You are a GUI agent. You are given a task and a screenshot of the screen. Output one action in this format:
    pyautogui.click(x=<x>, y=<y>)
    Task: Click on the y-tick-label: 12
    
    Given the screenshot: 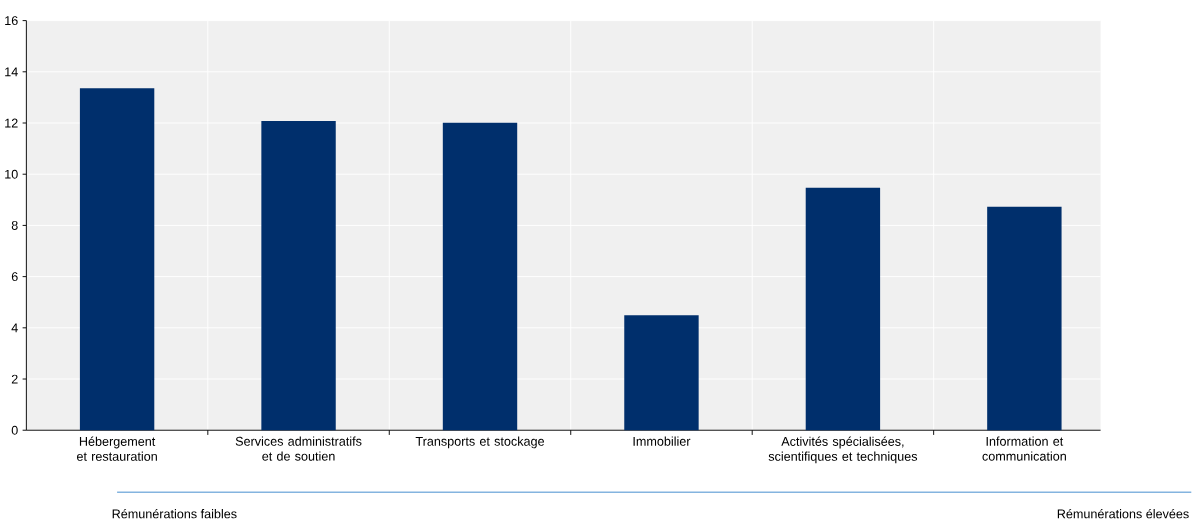 What is the action you would take?
    pyautogui.click(x=11, y=123)
    